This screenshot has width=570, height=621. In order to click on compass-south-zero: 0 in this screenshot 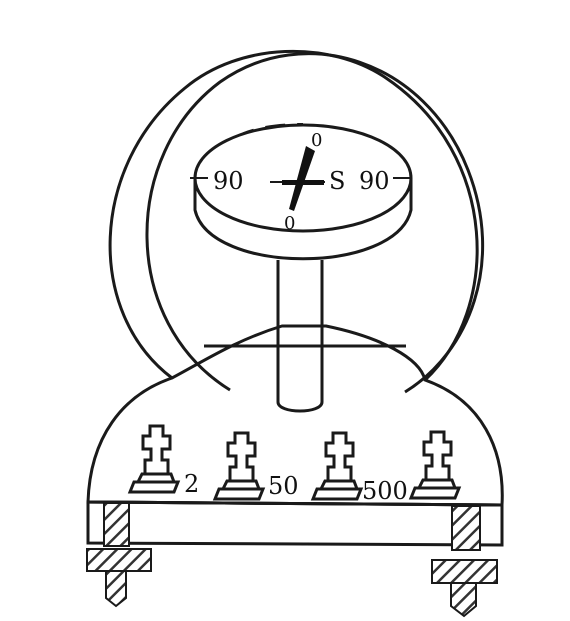, I will do `click(289, 223)`.